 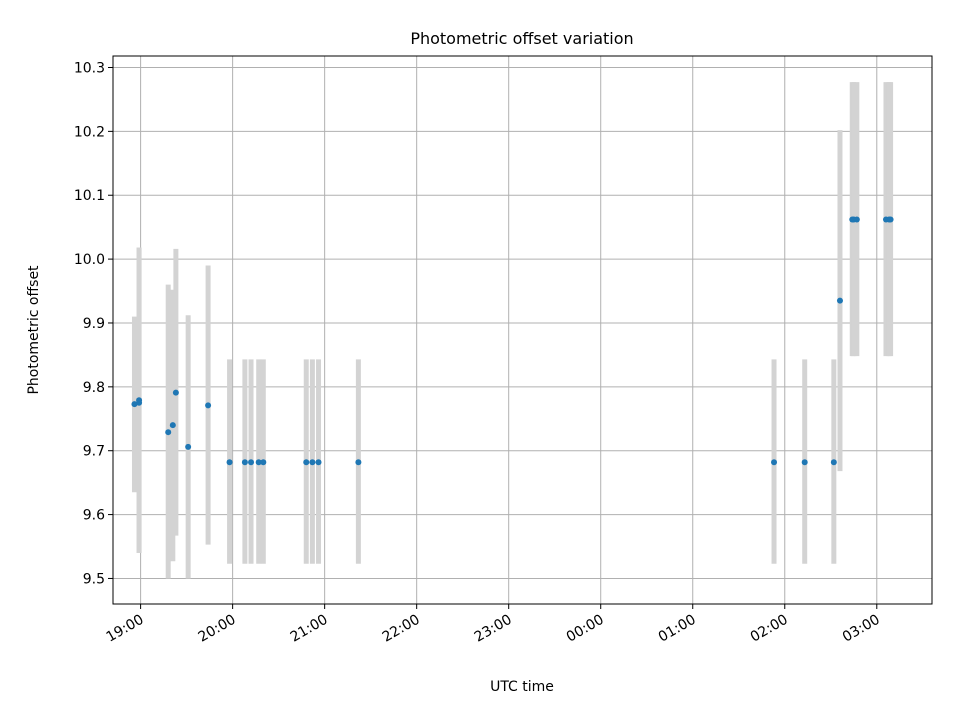 What do you see at coordinates (89, 260) in the screenshot?
I see `y-tick-label: 10.0` at bounding box center [89, 260].